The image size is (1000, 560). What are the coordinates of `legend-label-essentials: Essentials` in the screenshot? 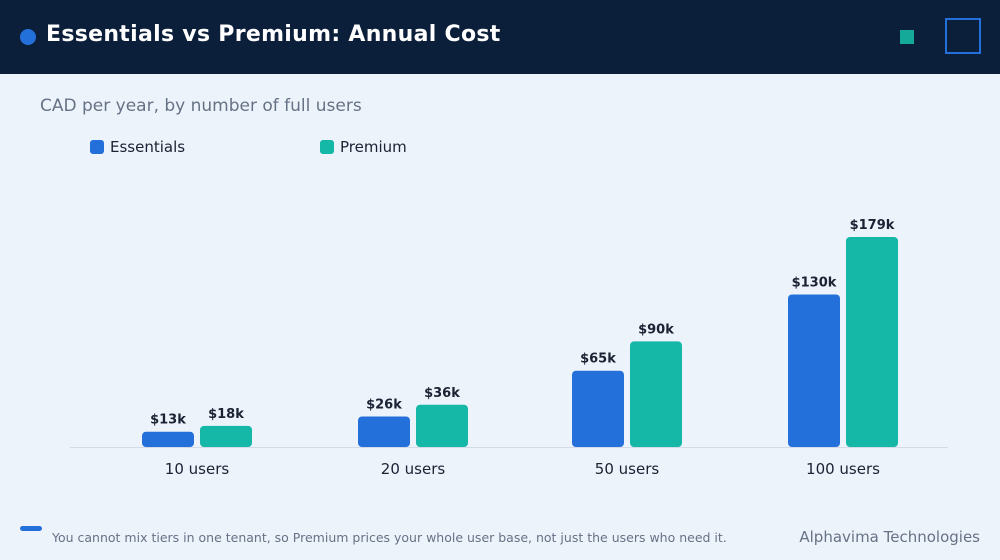 It's located at (148, 147).